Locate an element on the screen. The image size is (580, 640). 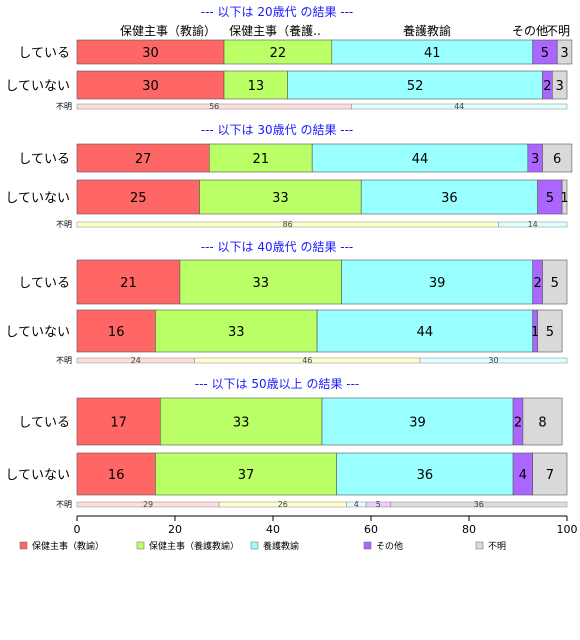
bar-value-label: 30 is located at coordinates (150, 53).